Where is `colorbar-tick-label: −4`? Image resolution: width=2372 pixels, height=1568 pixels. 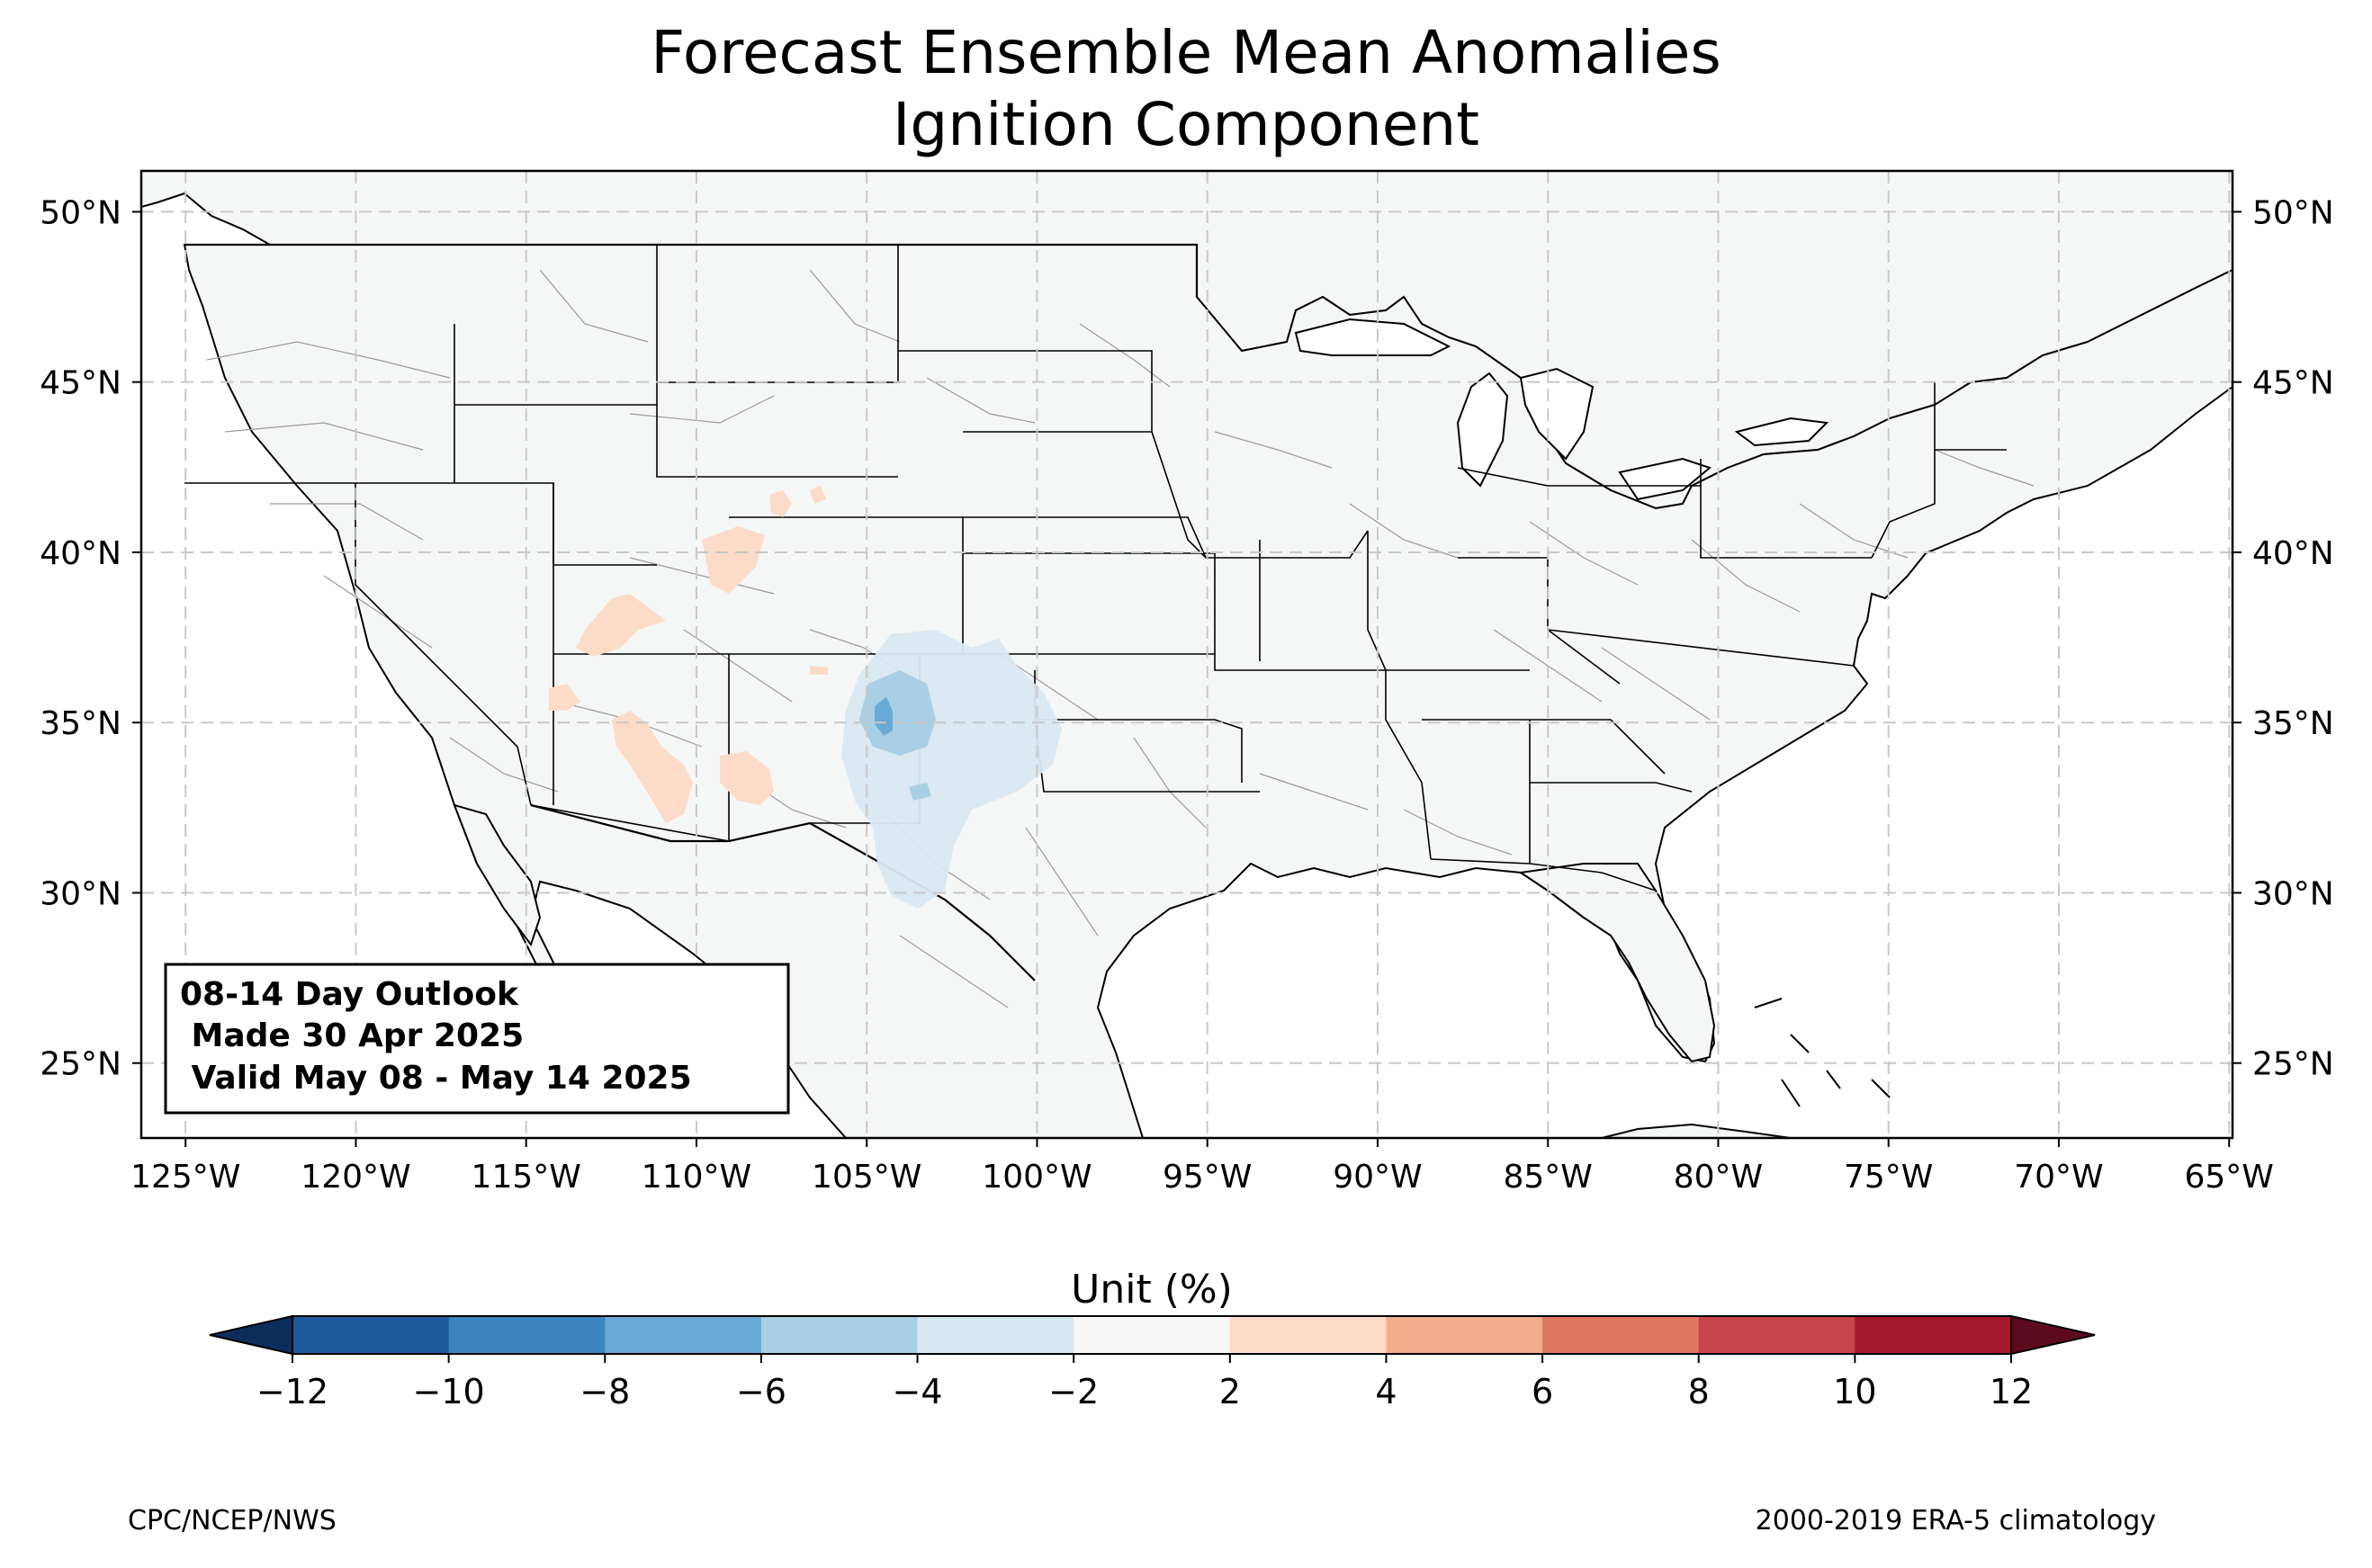 colorbar-tick-label: −4 is located at coordinates (918, 1391).